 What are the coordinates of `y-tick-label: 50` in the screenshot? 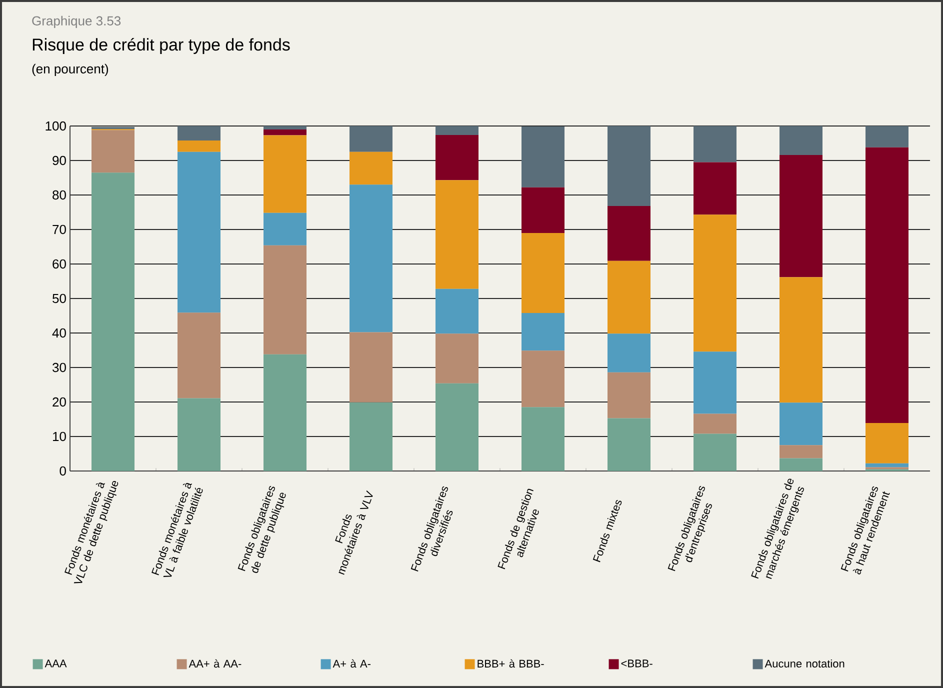 It's located at (59, 299).